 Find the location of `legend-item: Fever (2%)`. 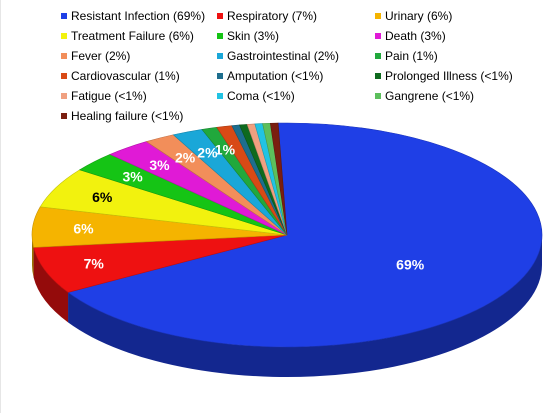

legend-item: Fever (2%) is located at coordinates (139, 55).